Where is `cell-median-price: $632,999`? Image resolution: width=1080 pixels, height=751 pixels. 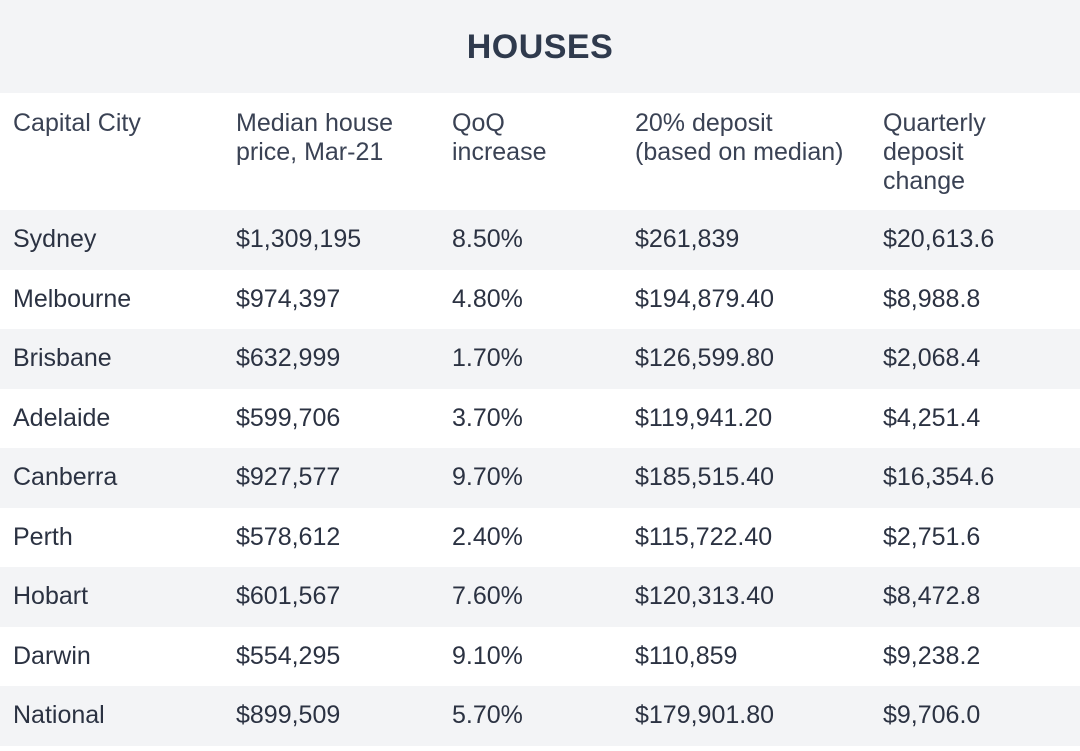 cell-median-price: $632,999 is located at coordinates (288, 358).